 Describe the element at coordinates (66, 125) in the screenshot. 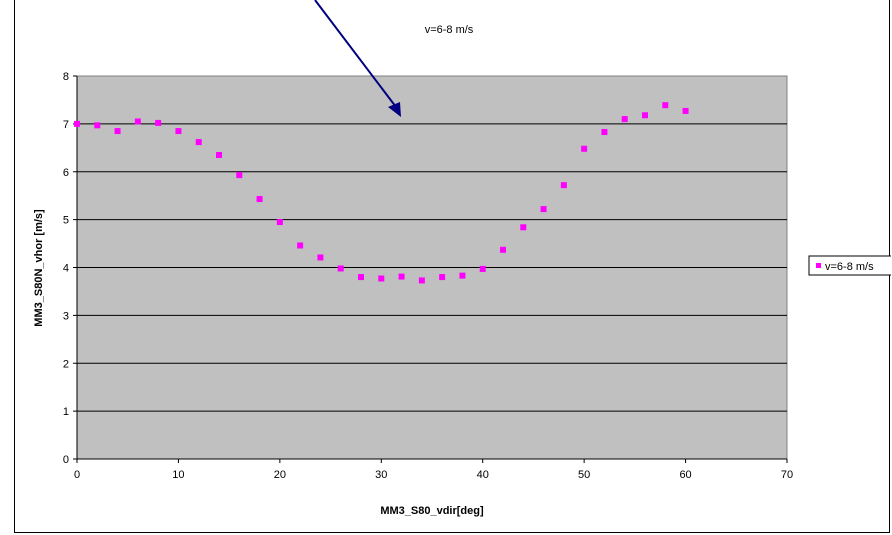

I see `y-tick-label: 7` at that location.